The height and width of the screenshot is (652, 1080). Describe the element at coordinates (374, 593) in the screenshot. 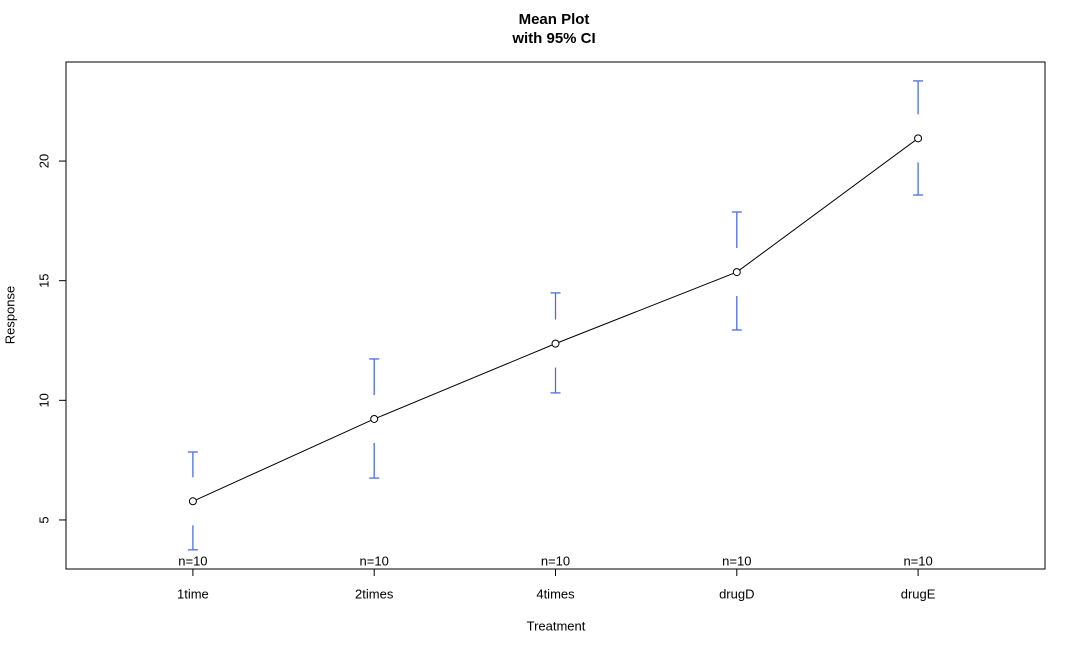

I see `x-tick-label: 2times` at that location.